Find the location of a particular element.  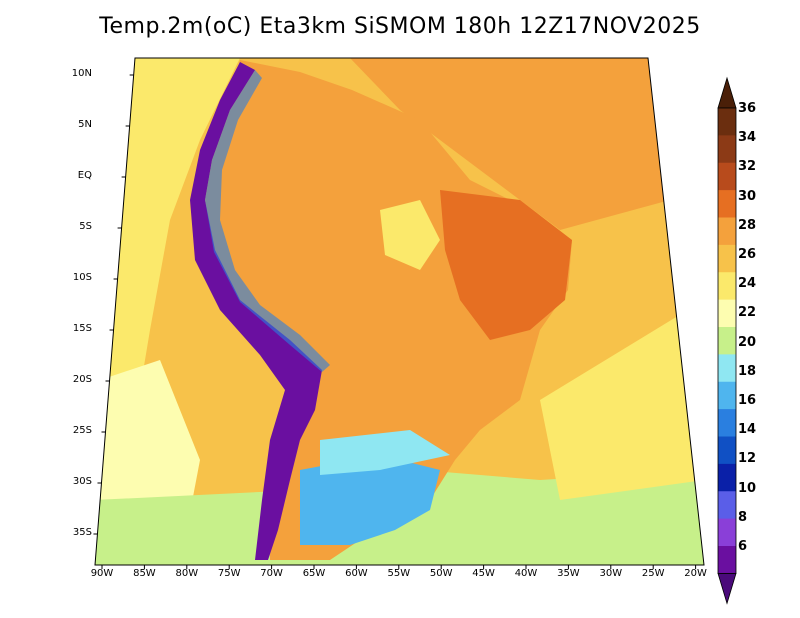

longitude-label: 80W is located at coordinates (187, 573).